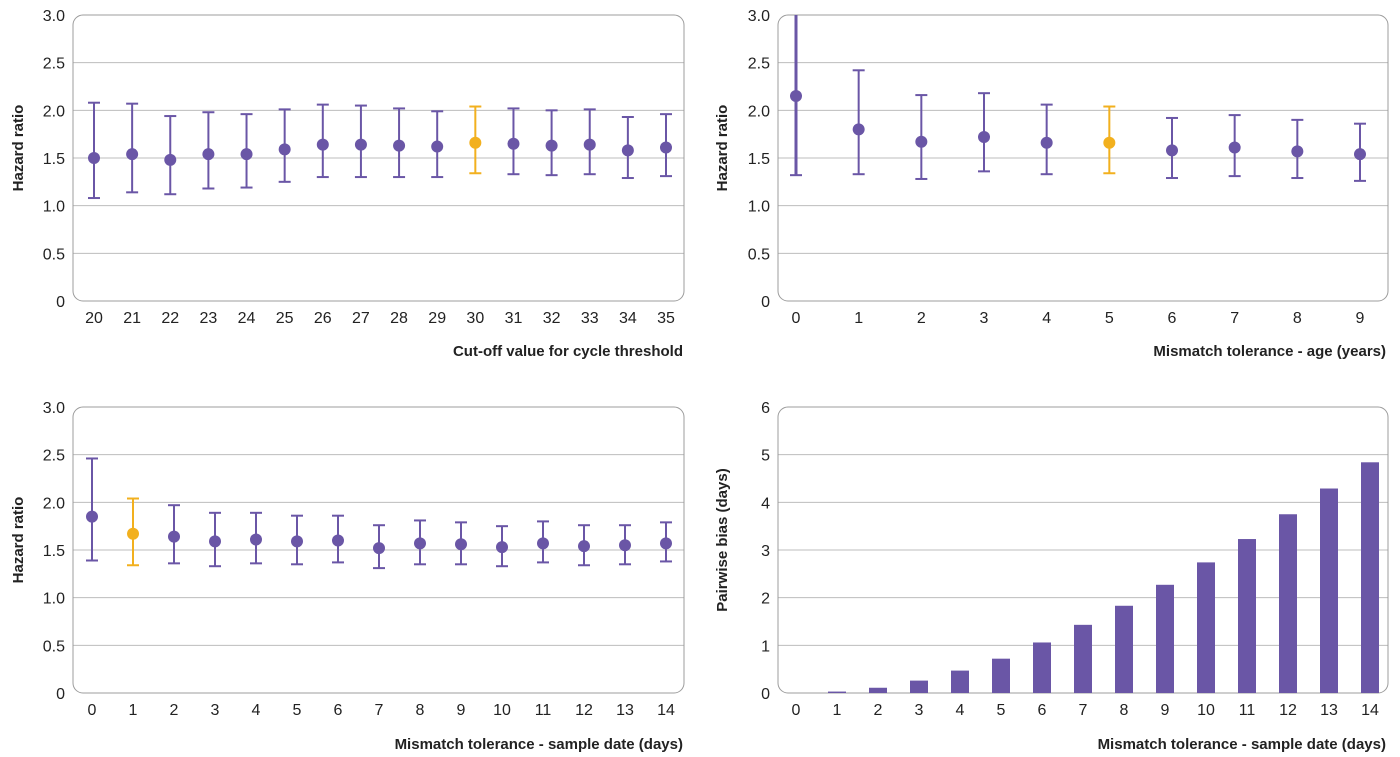  Describe the element at coordinates (514, 318) in the screenshot. I see `x-tick-label: 31` at that location.